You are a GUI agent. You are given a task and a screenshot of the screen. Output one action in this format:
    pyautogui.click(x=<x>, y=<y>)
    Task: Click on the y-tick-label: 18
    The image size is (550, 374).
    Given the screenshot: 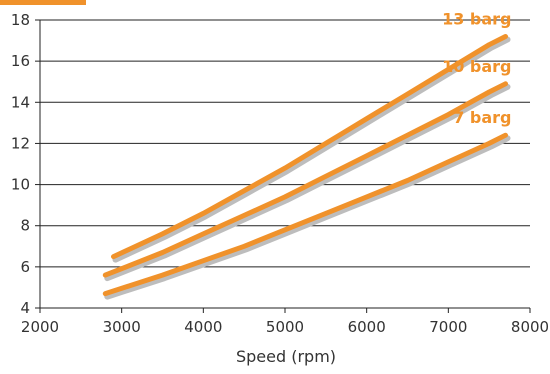 What is the action you would take?
    pyautogui.click(x=20, y=20)
    